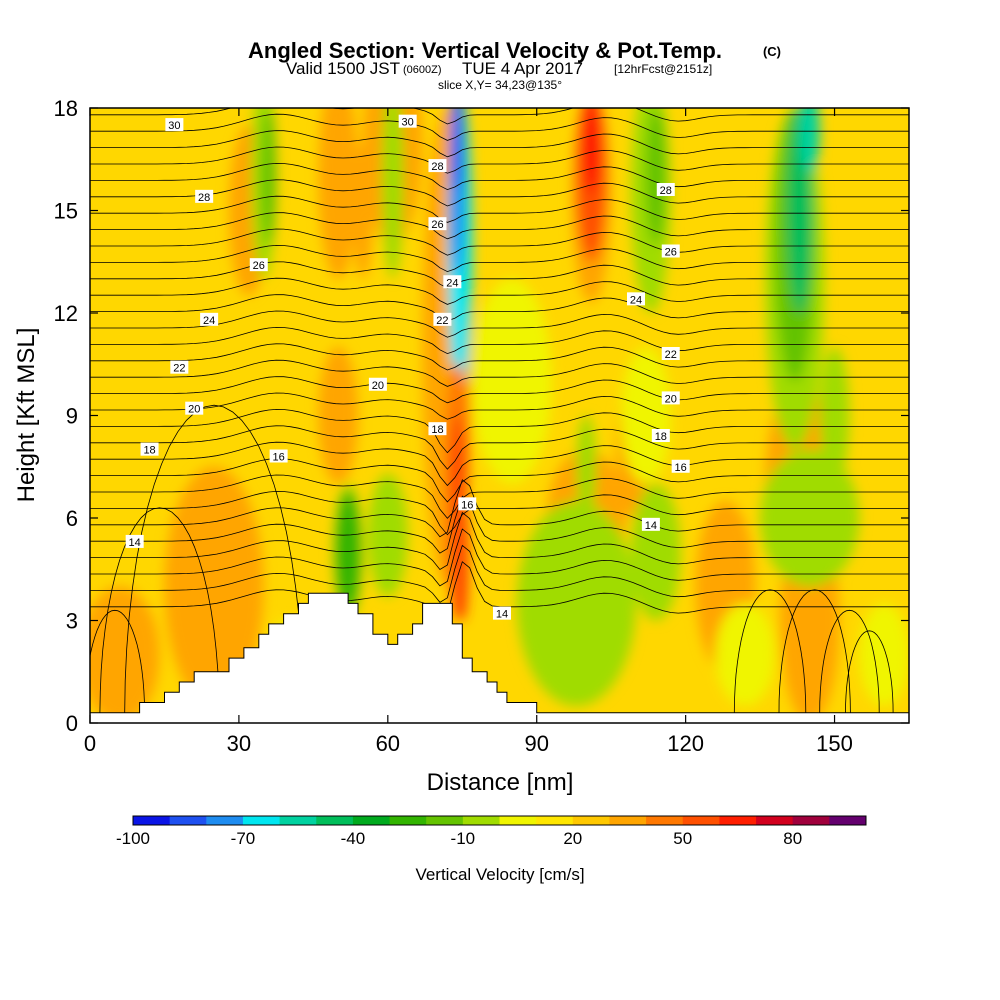 The width and height of the screenshot is (1000, 1000). I want to click on contour-label: 28, so click(204, 196).